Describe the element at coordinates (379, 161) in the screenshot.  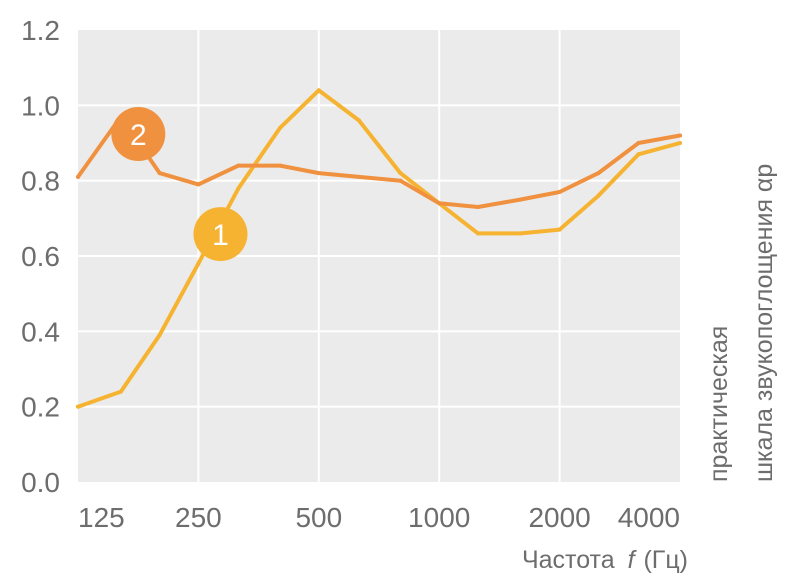
I see `series-2-line` at that location.